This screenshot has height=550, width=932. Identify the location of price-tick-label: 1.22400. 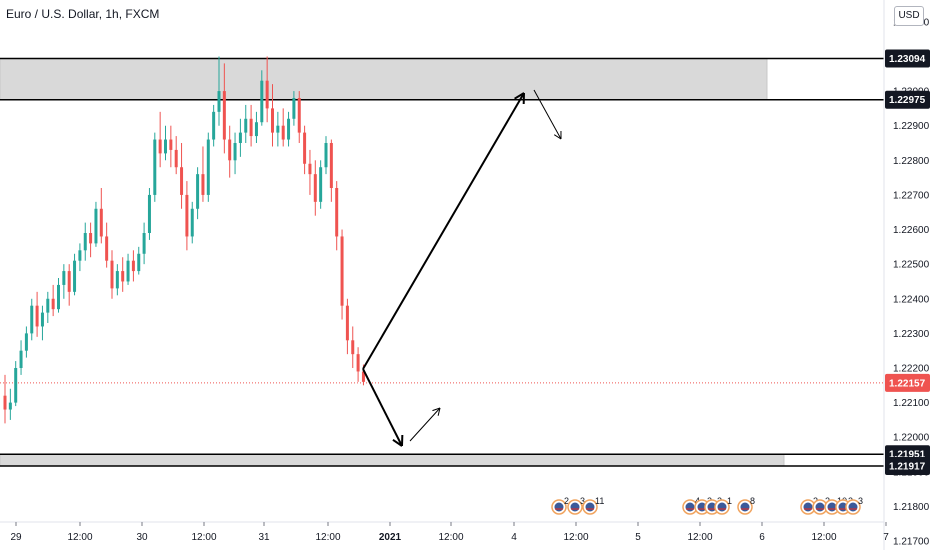
(911, 299).